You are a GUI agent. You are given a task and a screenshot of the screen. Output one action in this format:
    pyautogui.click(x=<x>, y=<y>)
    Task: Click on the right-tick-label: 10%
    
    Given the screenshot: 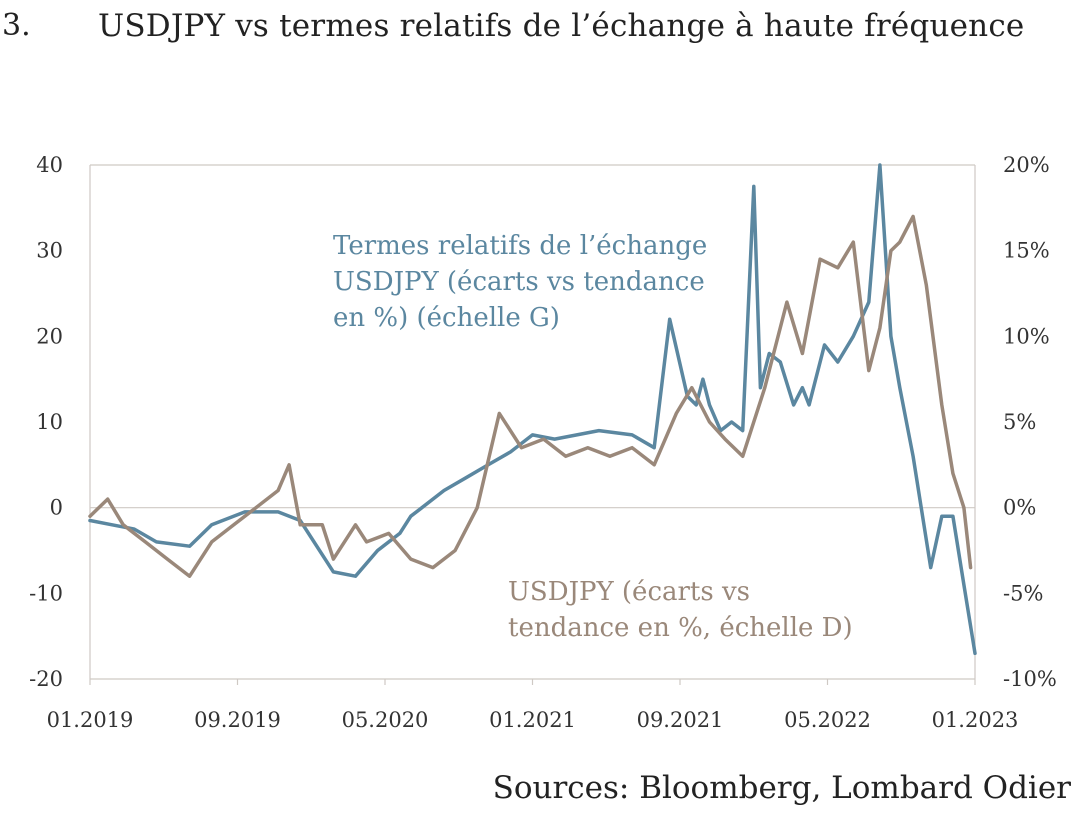 What is the action you would take?
    pyautogui.click(x=1026, y=336)
    